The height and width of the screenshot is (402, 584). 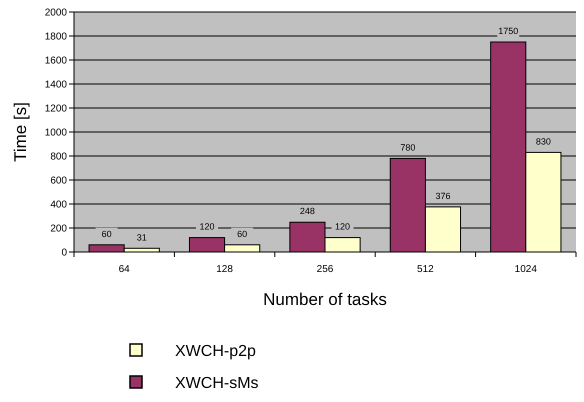 I want to click on x-tick-label: 256, so click(x=325, y=269).